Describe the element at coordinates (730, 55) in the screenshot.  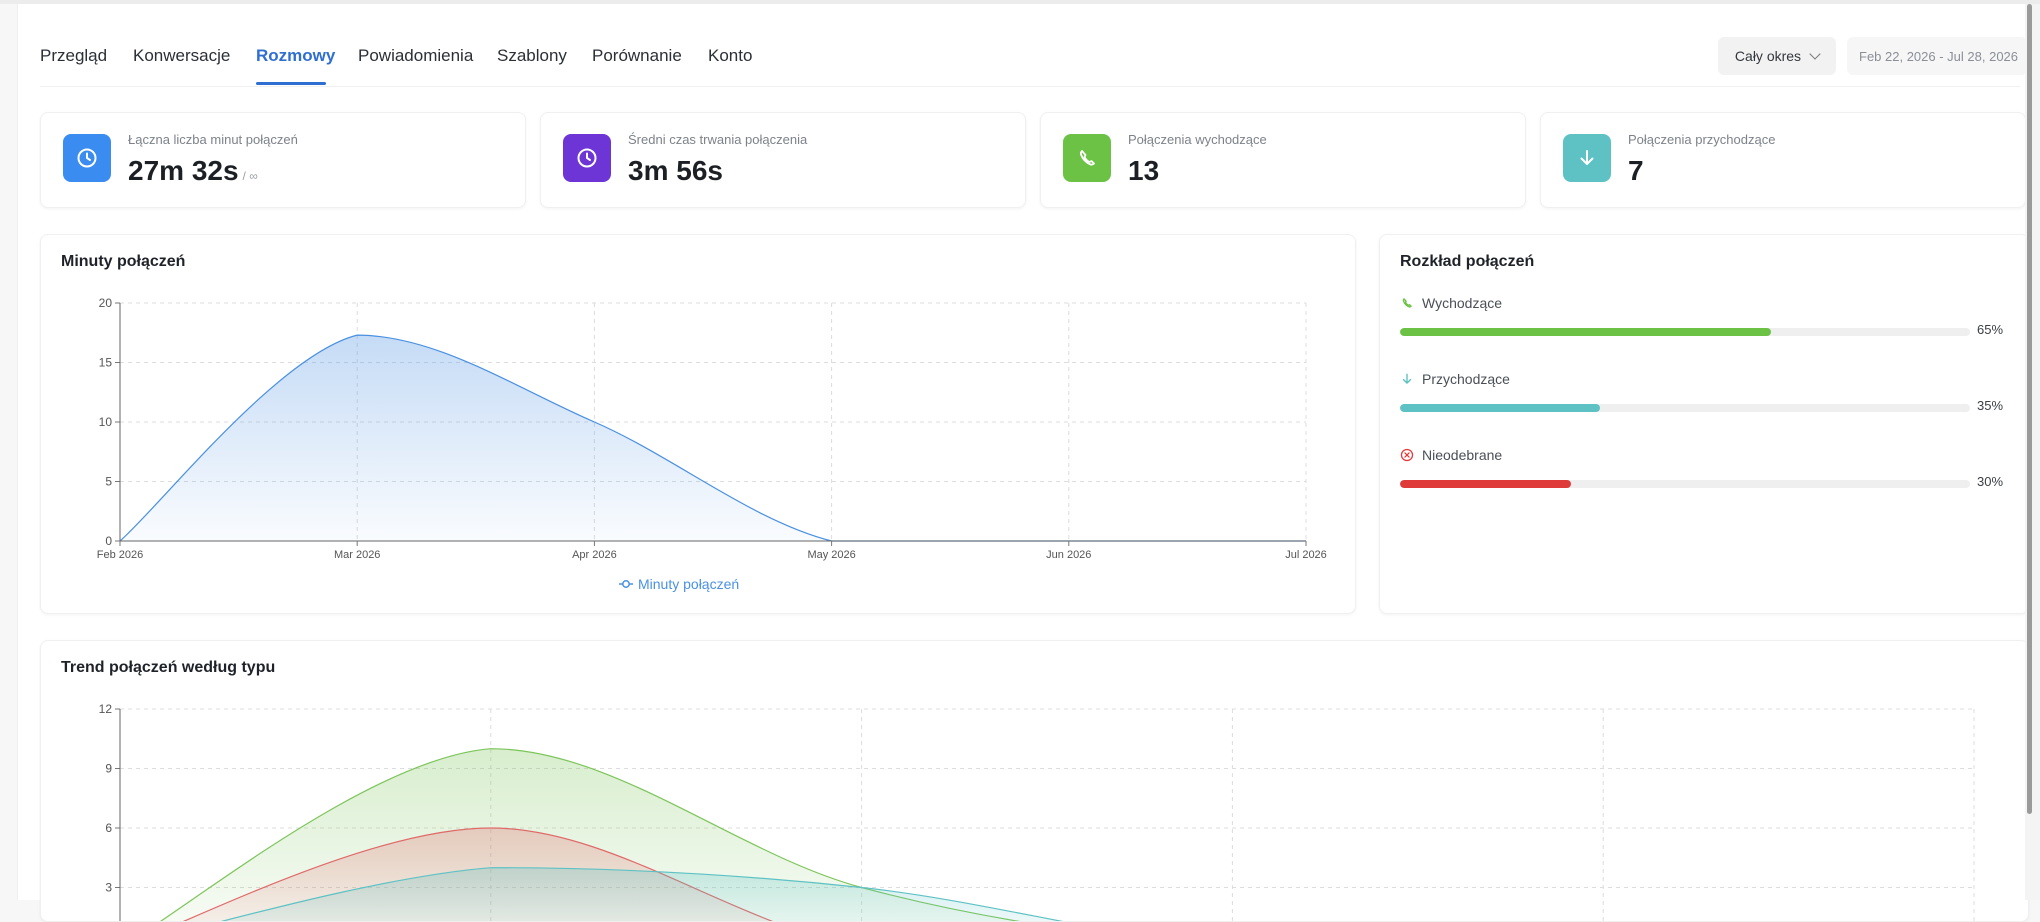
I see `tab-konto: Konto` at that location.